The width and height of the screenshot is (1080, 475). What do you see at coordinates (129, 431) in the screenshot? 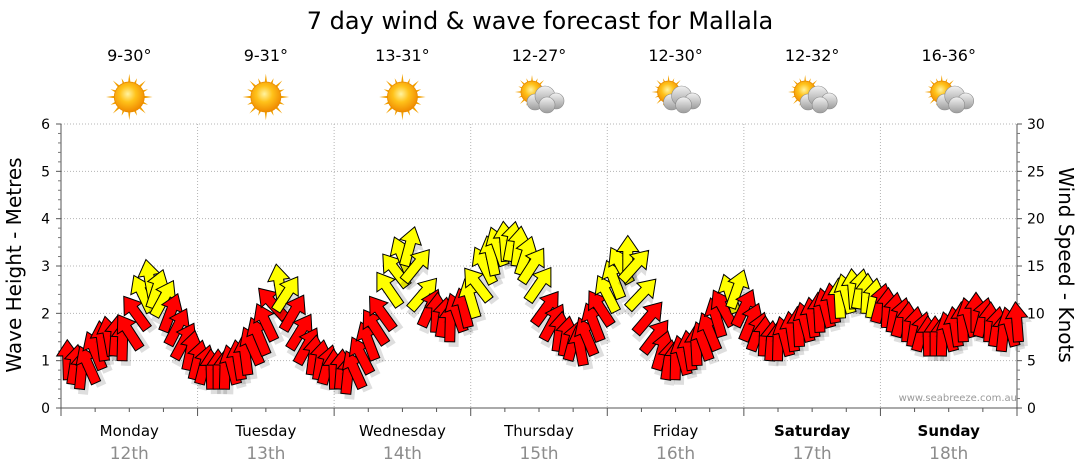
I see `day-name: Monday` at bounding box center [129, 431].